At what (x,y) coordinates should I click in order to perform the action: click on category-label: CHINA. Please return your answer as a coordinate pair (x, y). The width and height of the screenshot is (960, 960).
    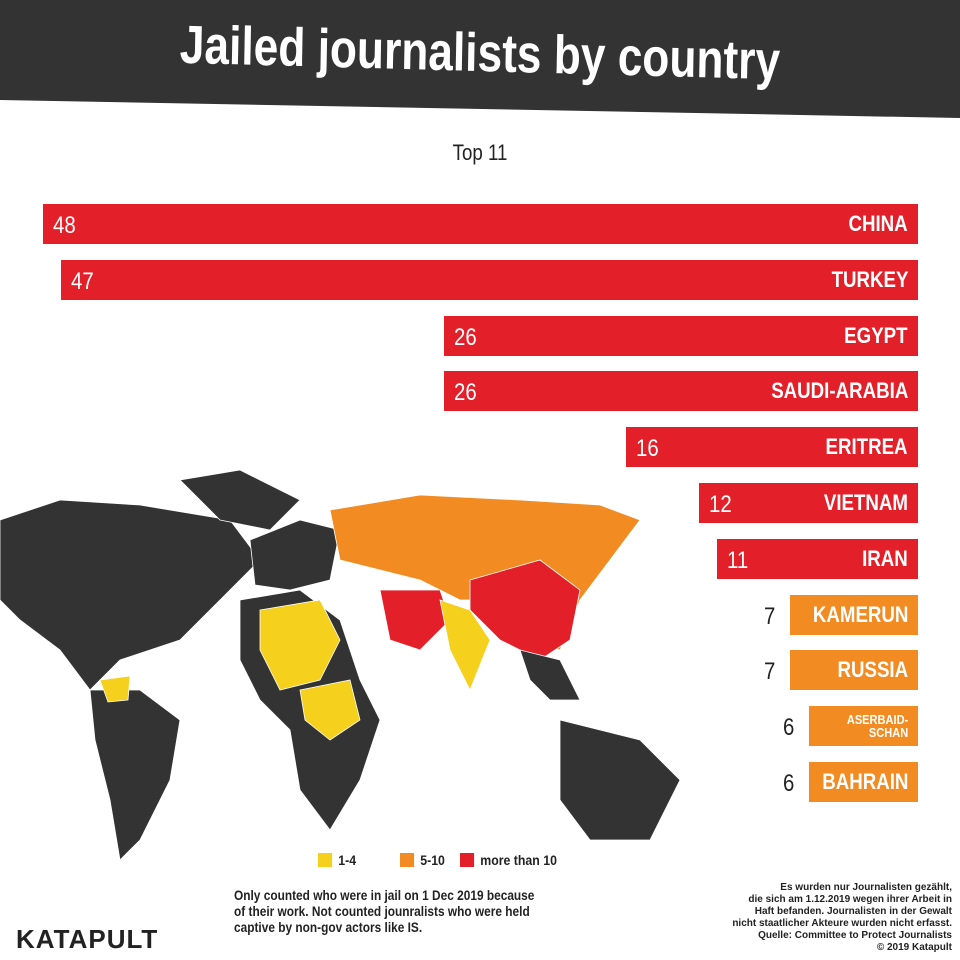
    Looking at the image, I should click on (878, 223).